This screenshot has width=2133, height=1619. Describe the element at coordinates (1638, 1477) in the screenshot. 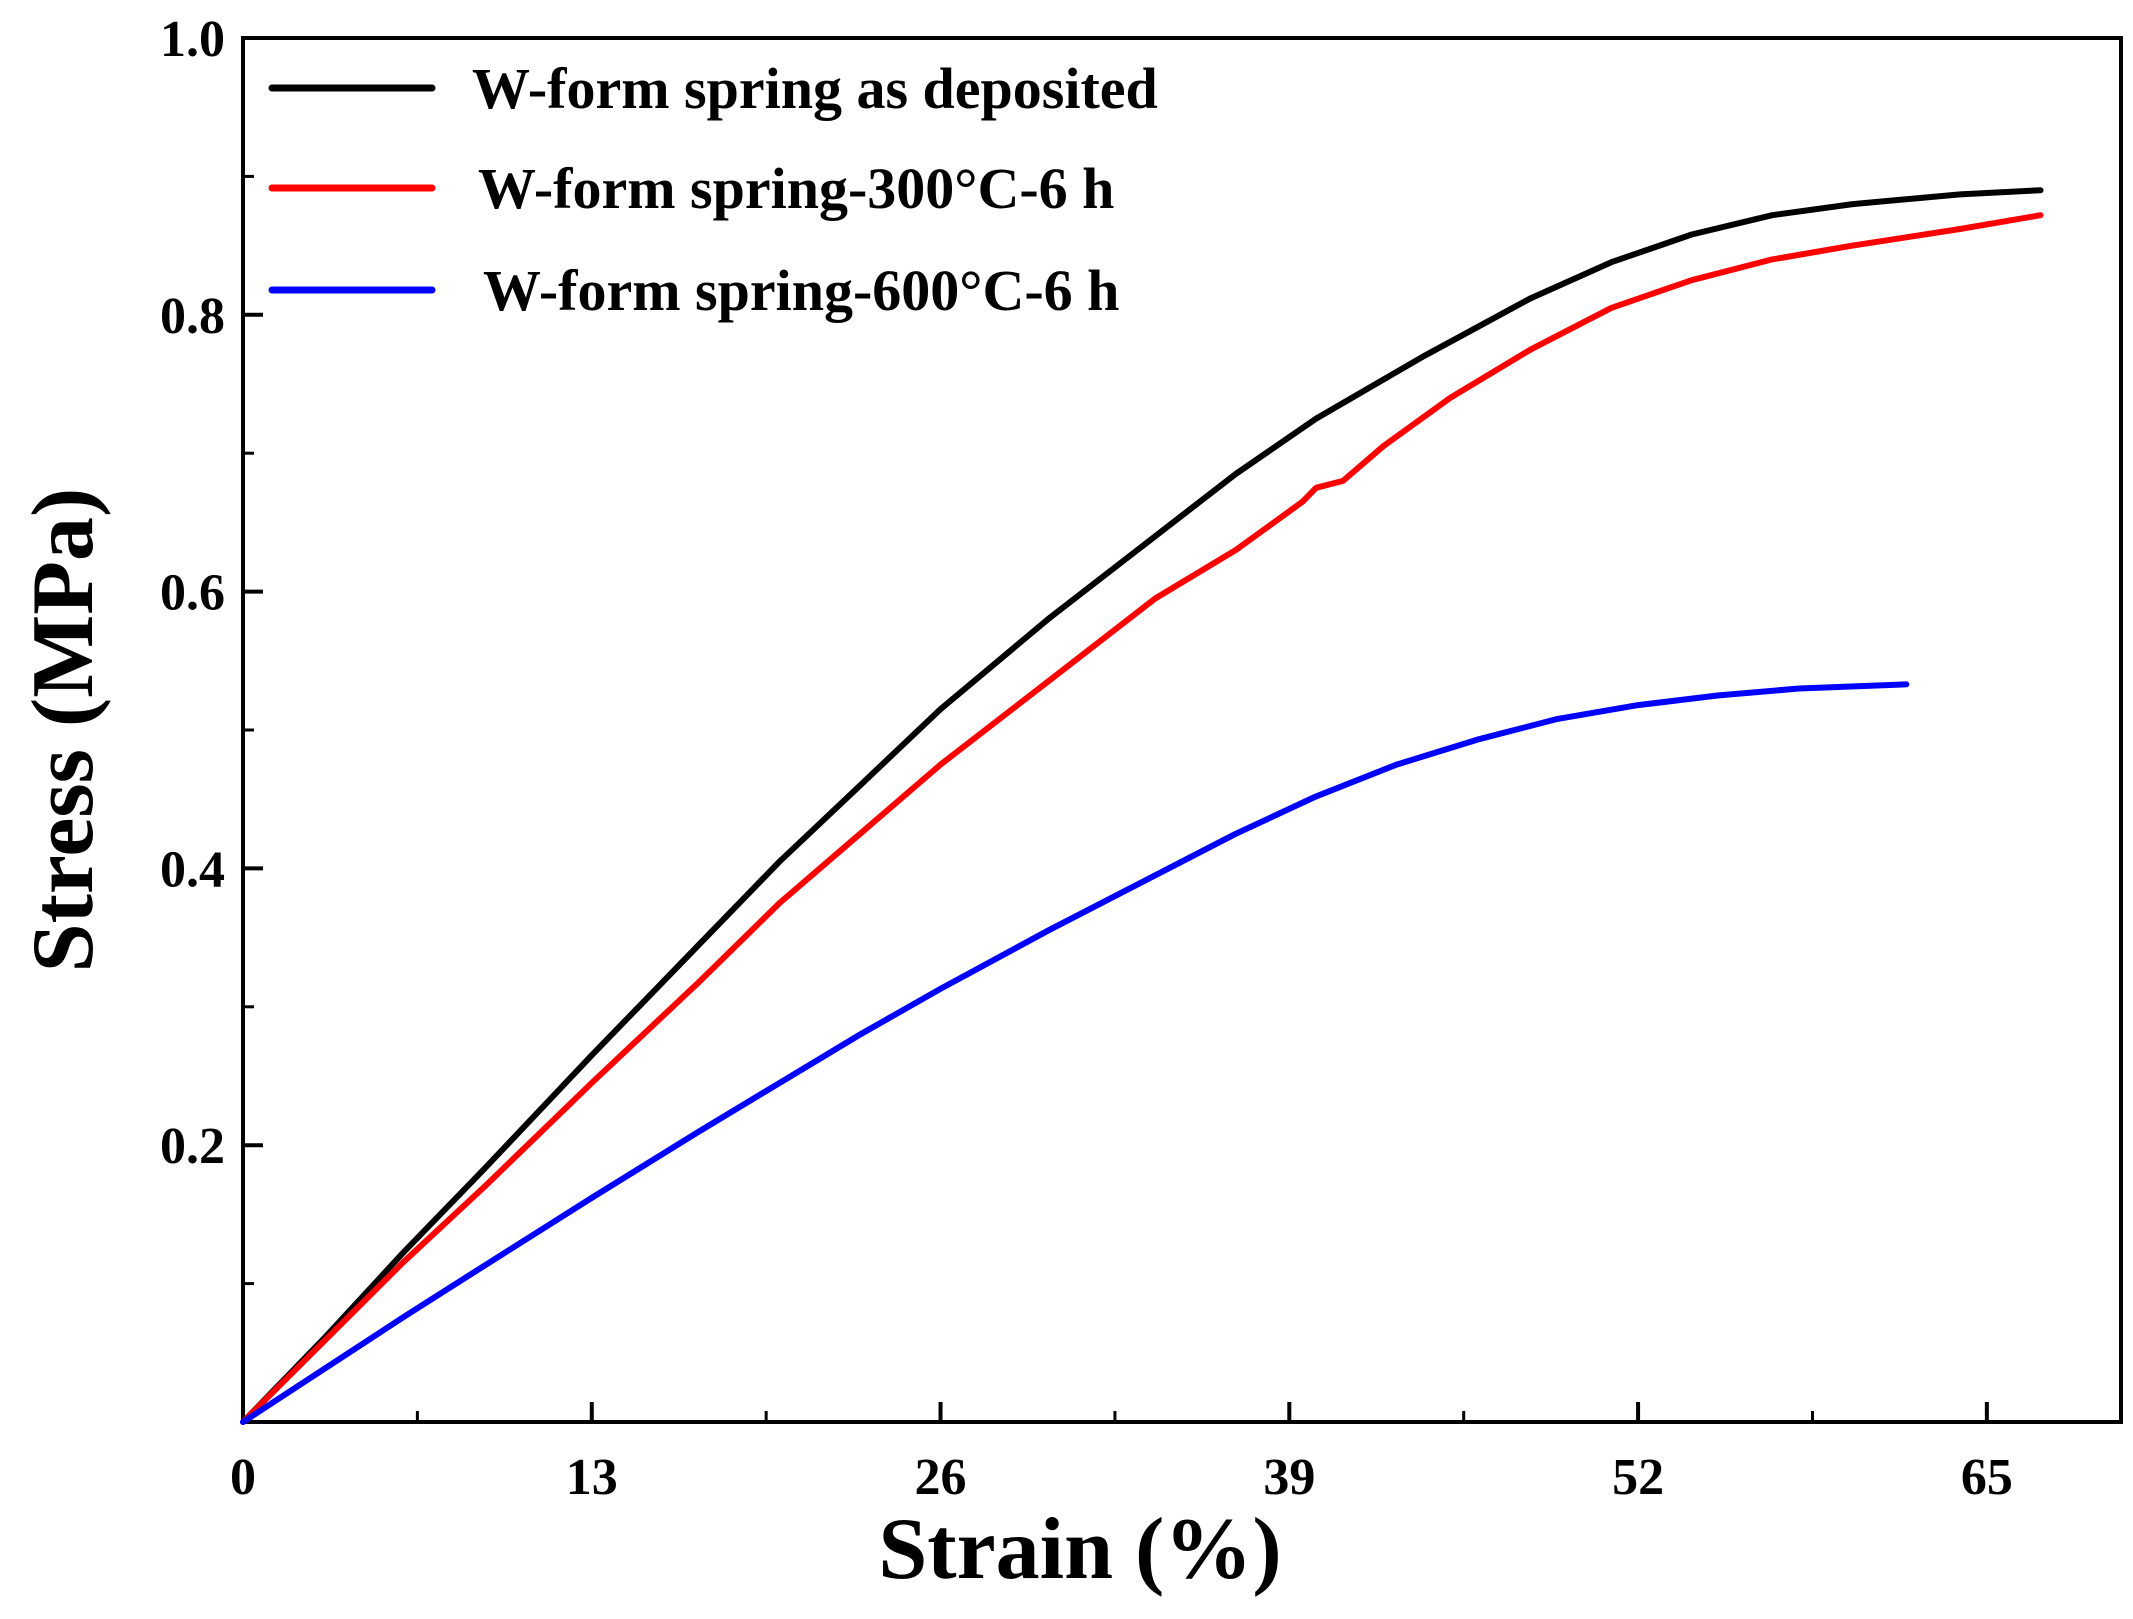

I see `x-tick-label: 52` at that location.